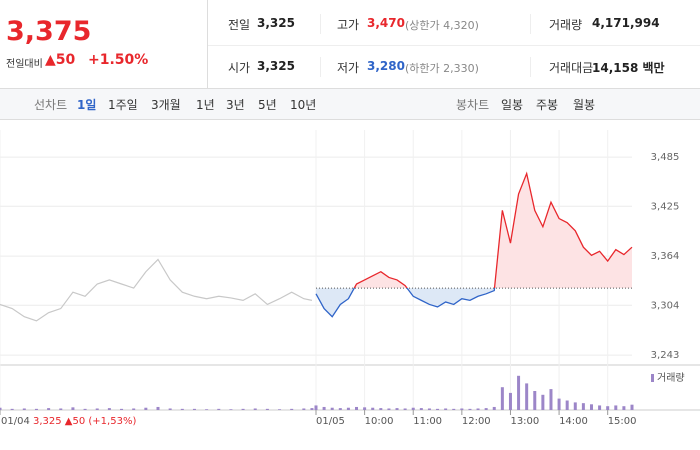 Image resolution: width=700 pixels, height=450 pixels. What do you see at coordinates (60, 60) in the screenshot?
I see `change: ▲50` at bounding box center [60, 60].